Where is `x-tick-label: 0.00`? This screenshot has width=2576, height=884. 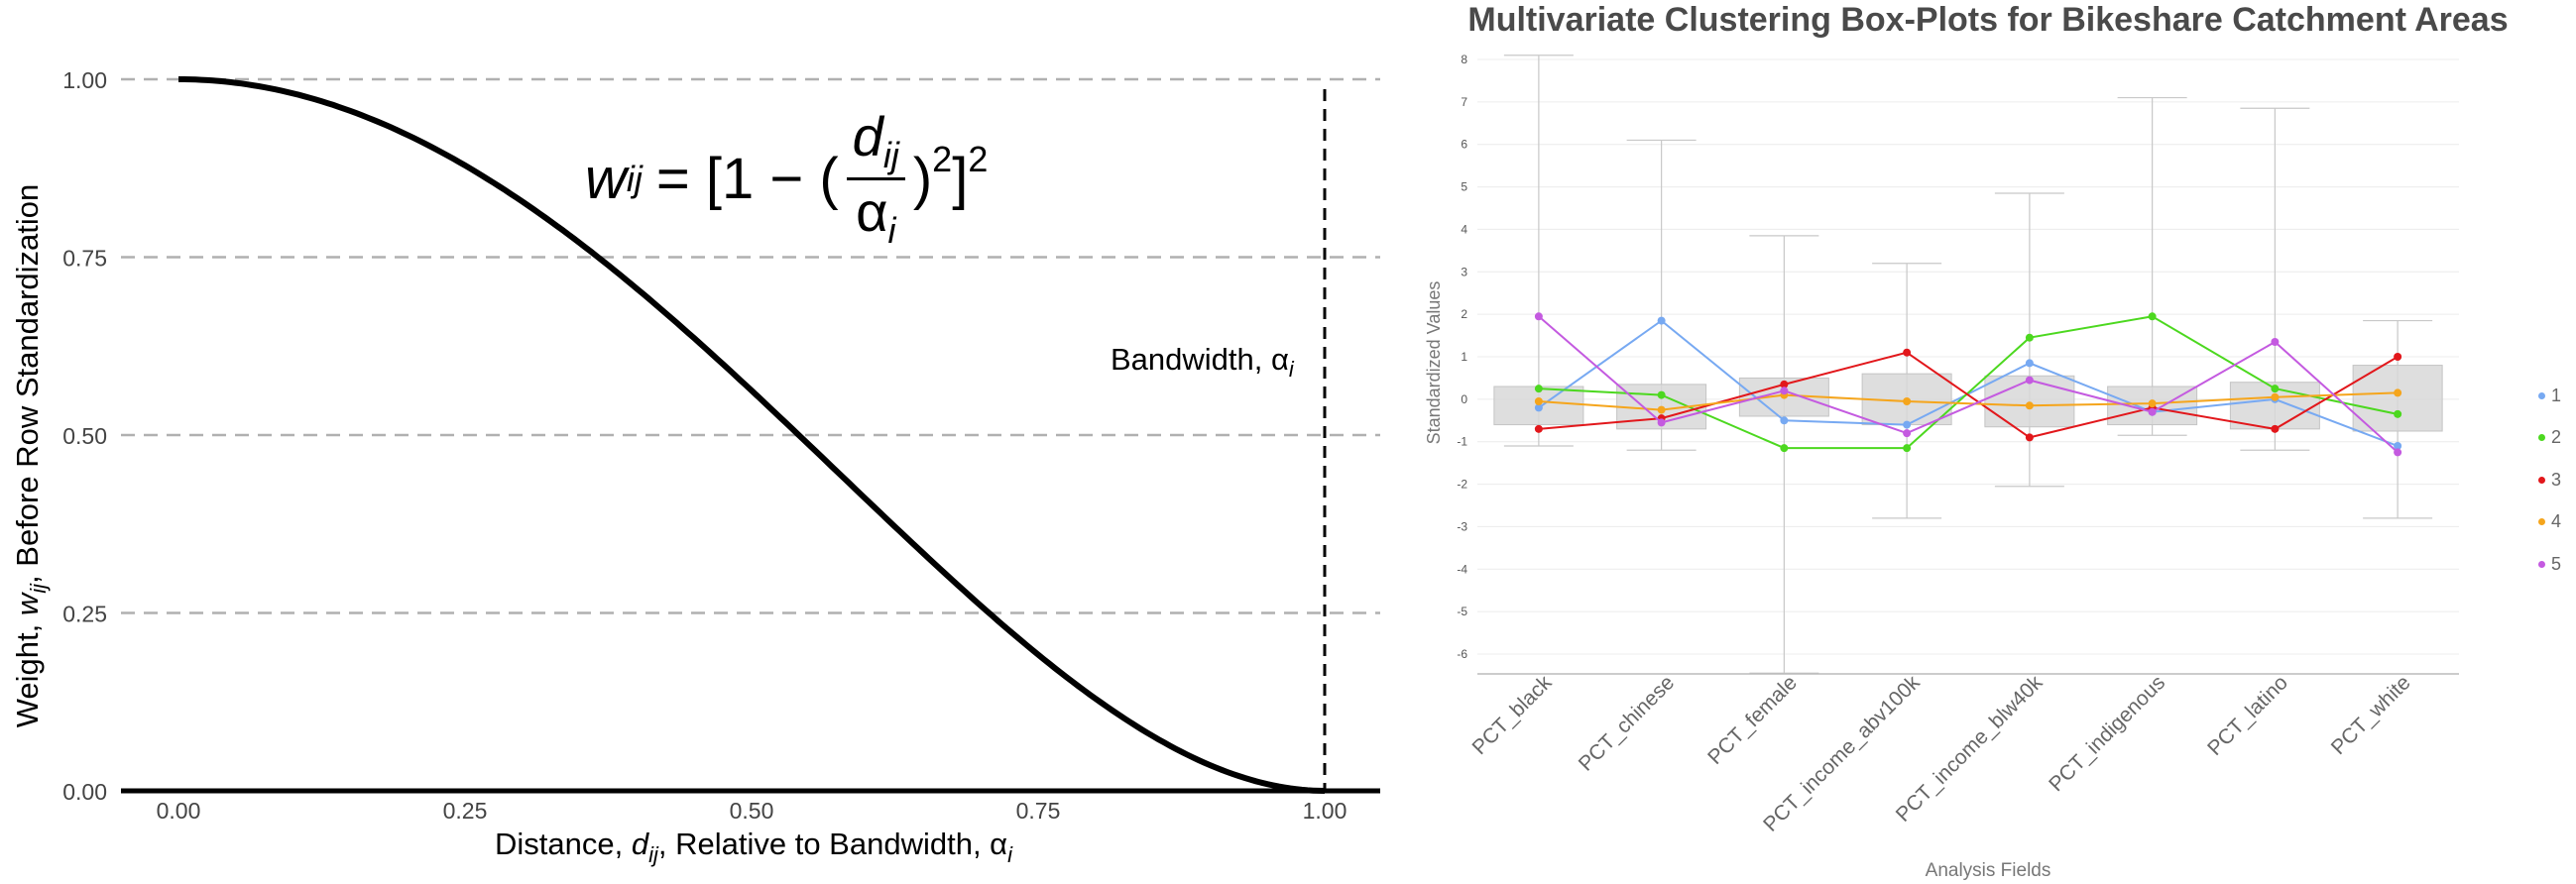
x-tick-label: 0.00 is located at coordinates (179, 811).